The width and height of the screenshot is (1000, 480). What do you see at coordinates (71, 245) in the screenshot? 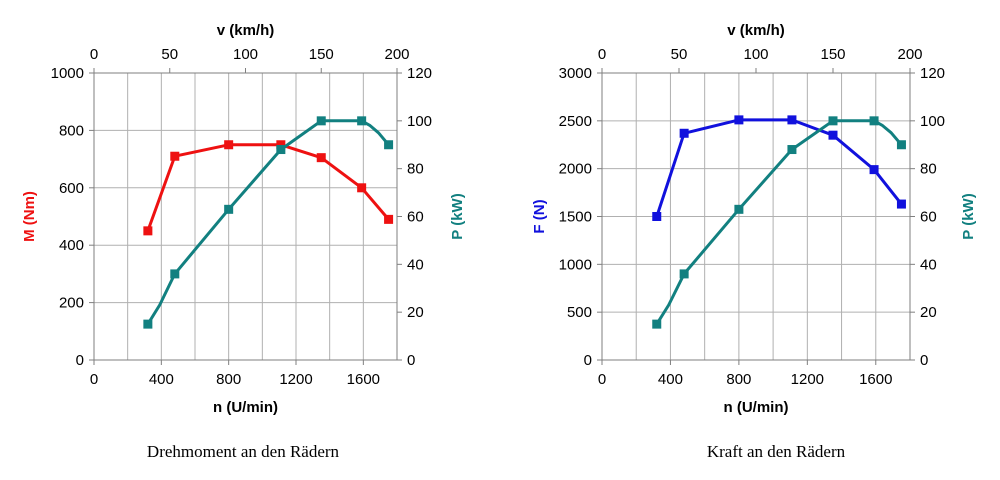
I see `left-tick-label: 400` at bounding box center [71, 245].